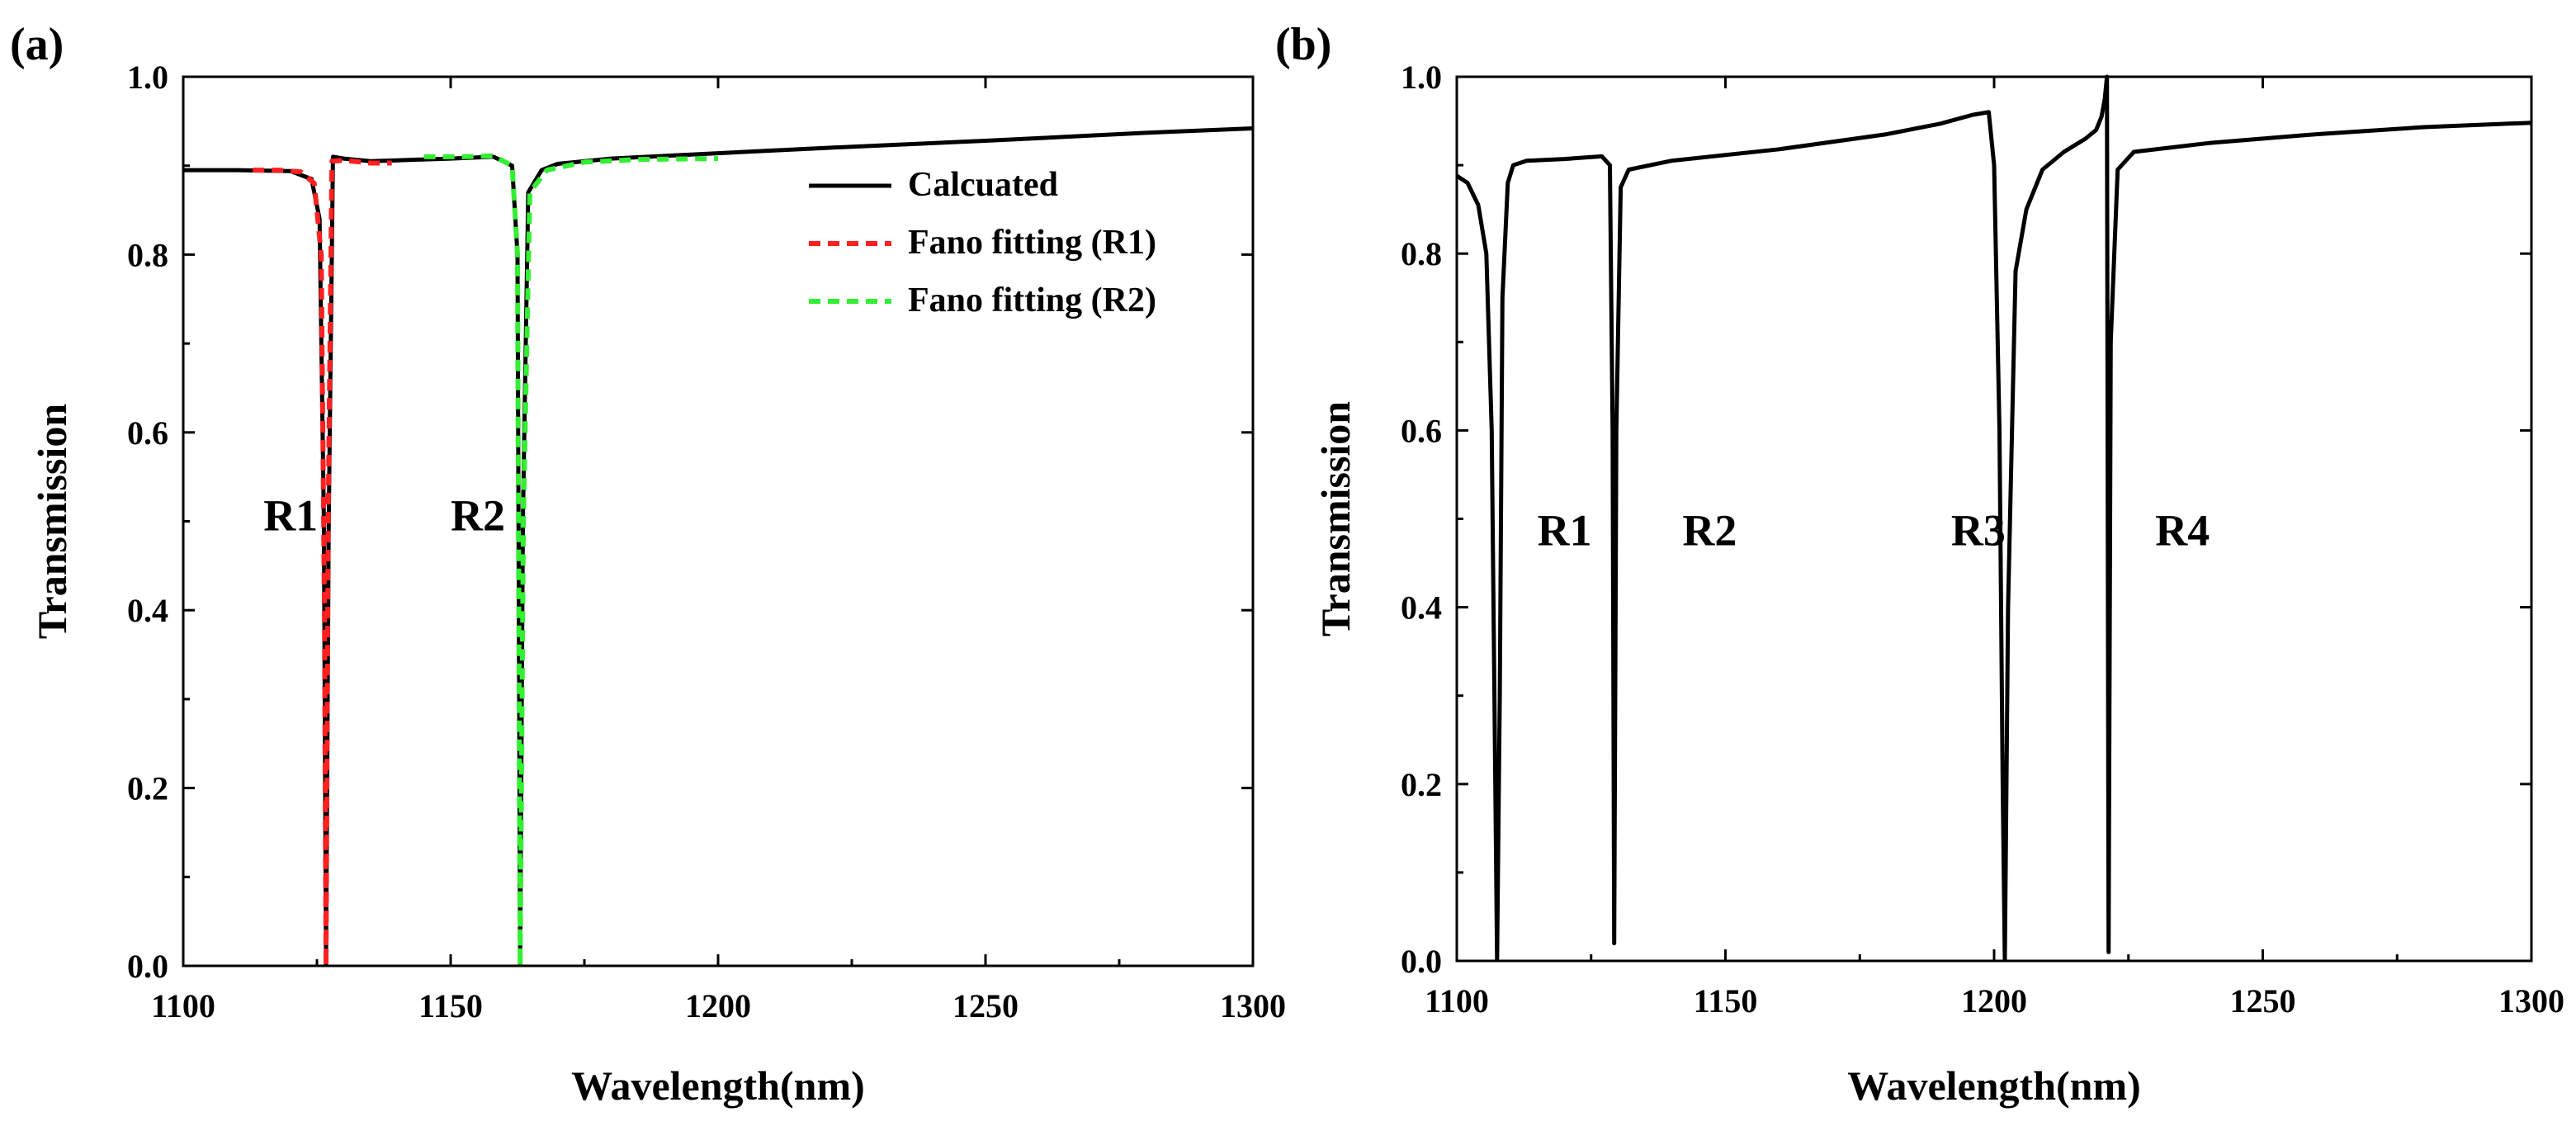  Describe the element at coordinates (2182, 531) in the screenshot. I see `resonance-label: R4` at that location.